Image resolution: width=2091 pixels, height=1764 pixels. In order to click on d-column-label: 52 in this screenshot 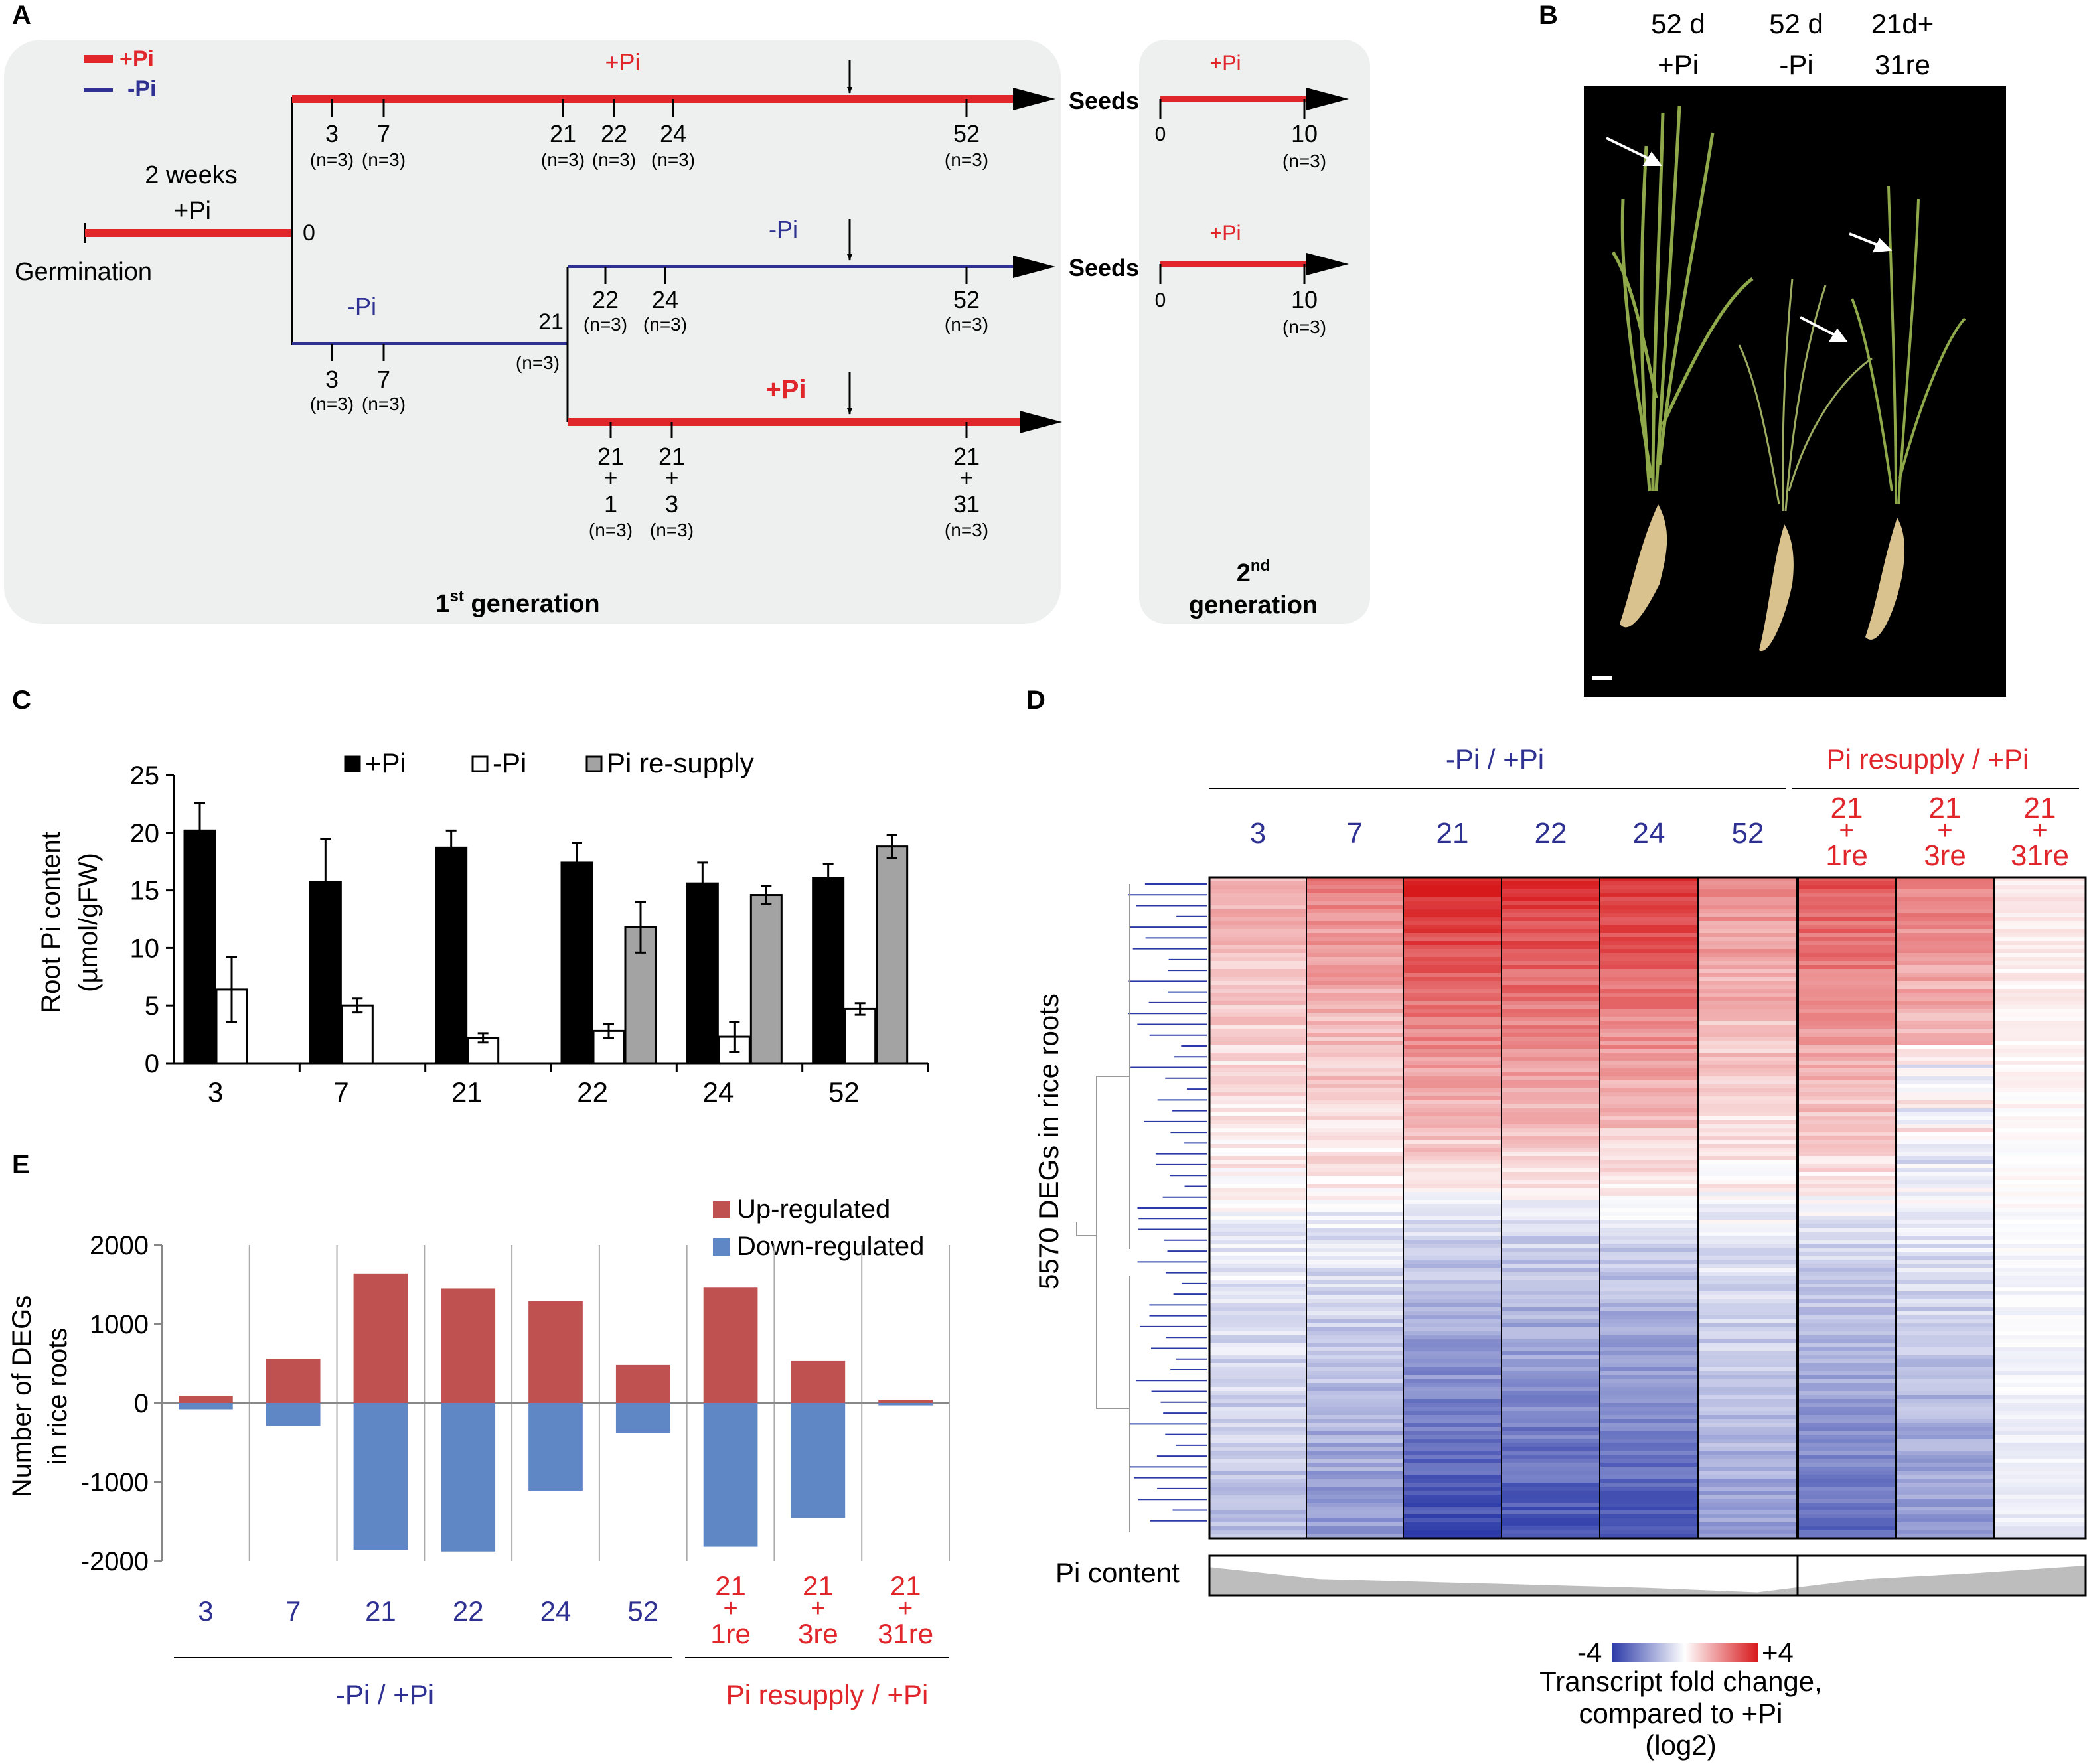, I will do `click(1748, 833)`.